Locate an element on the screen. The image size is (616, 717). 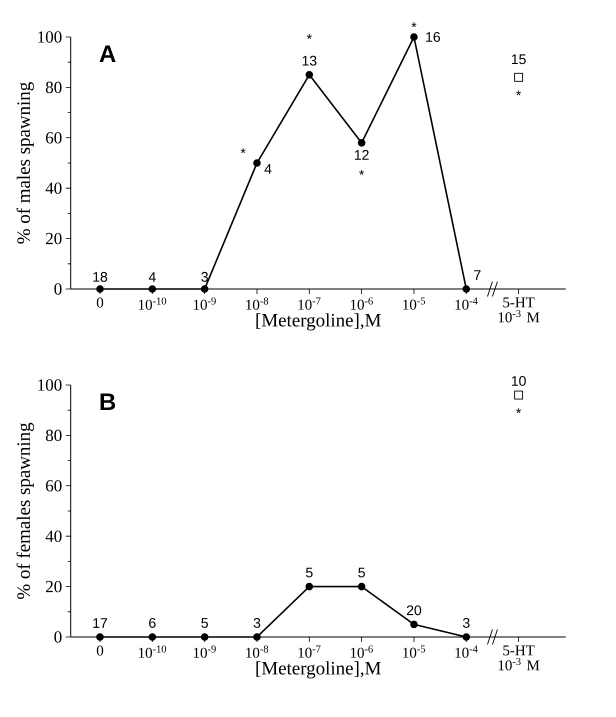
annotation: 6 is located at coordinates (152, 623).